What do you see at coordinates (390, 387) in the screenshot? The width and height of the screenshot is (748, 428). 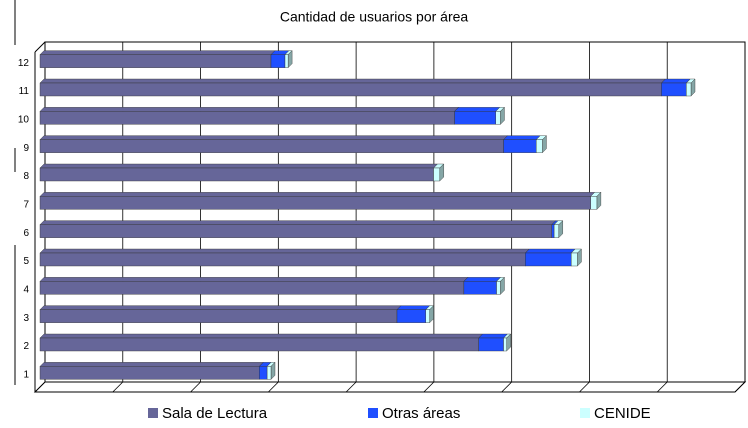 I see `plot-floor` at bounding box center [390, 387].